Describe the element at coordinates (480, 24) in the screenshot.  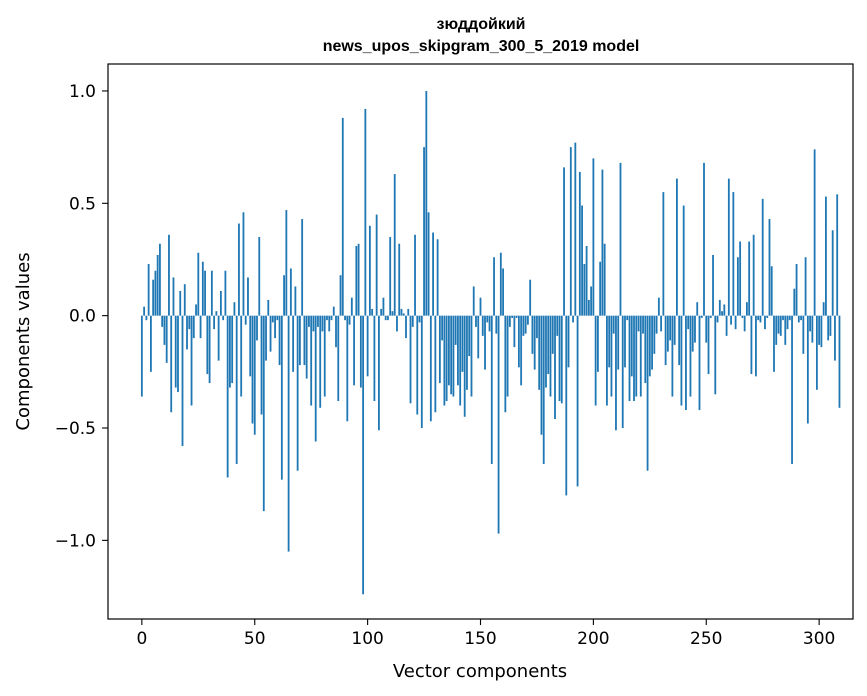
I see `chart-title: зюддойкий` at that location.